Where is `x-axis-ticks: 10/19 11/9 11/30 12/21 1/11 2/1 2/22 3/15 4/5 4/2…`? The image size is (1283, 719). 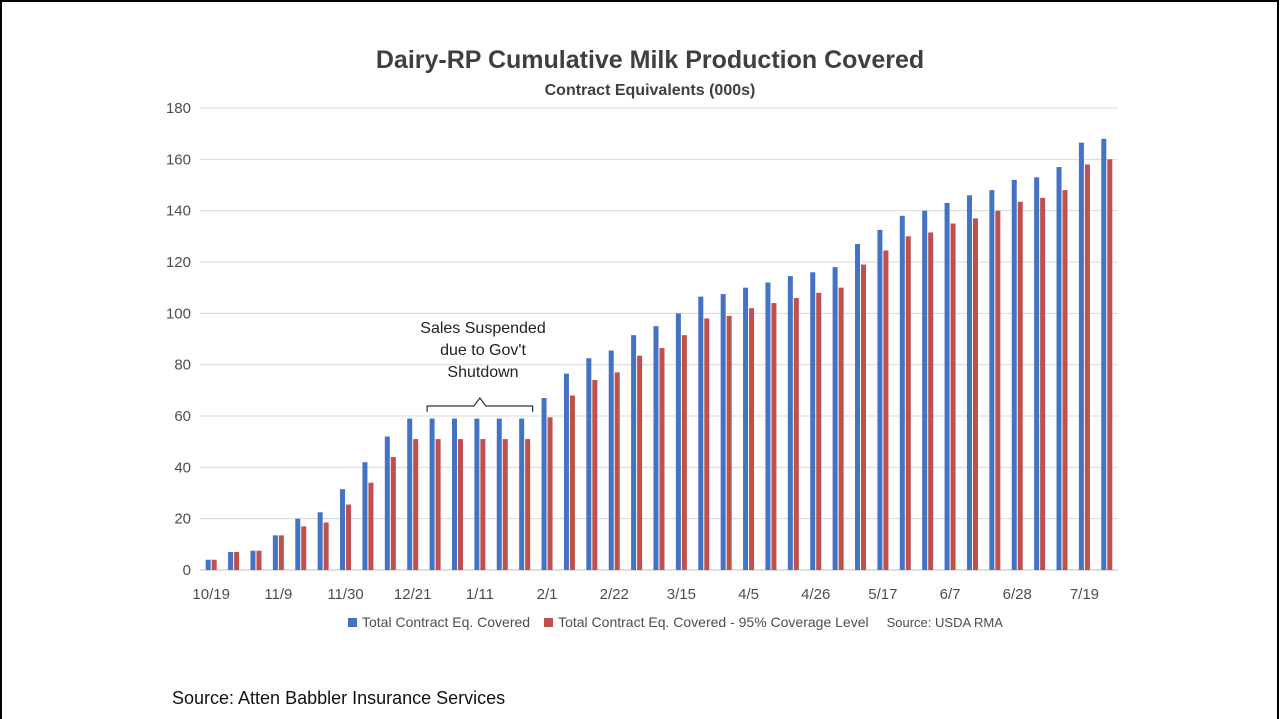 x-axis-ticks: 10/19 11/9 11/30 12/21 1/11 2/1 2/22 3/15 4/5 4/2… is located at coordinates (645, 594).